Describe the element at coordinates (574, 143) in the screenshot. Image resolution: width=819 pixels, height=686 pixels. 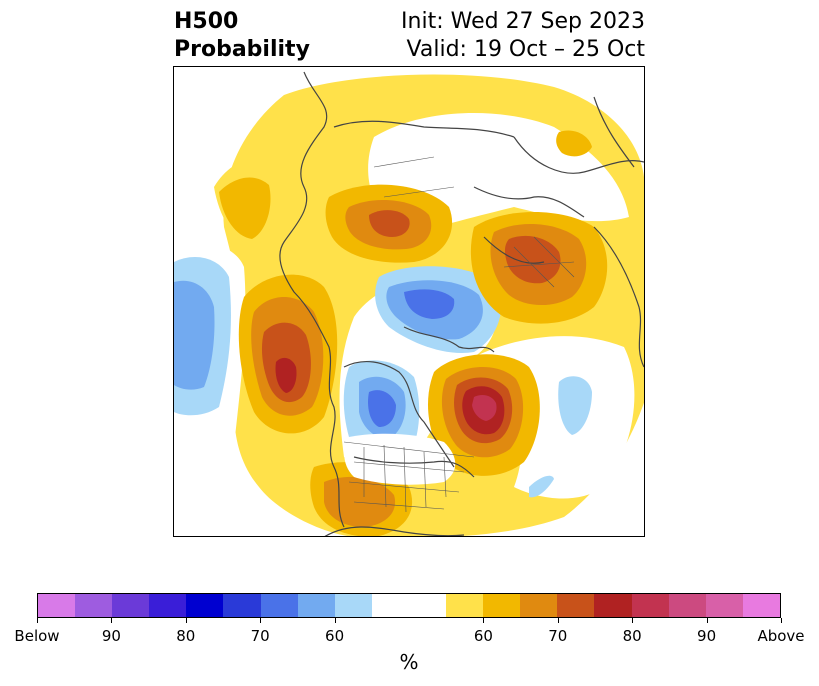
I see `contour-above-65-ne-corner` at that location.